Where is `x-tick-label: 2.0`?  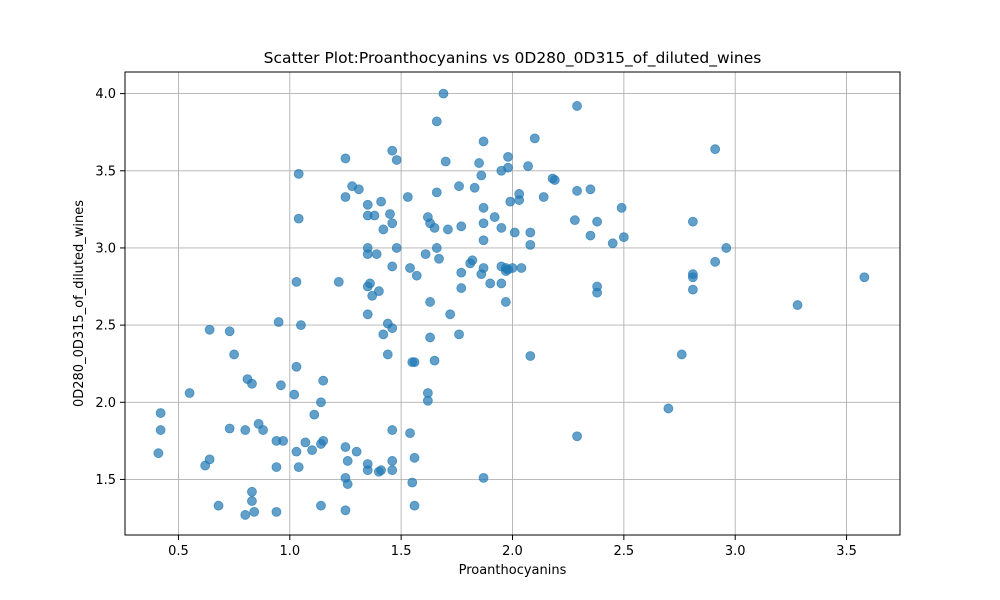 x-tick-label: 2.0 is located at coordinates (512, 551).